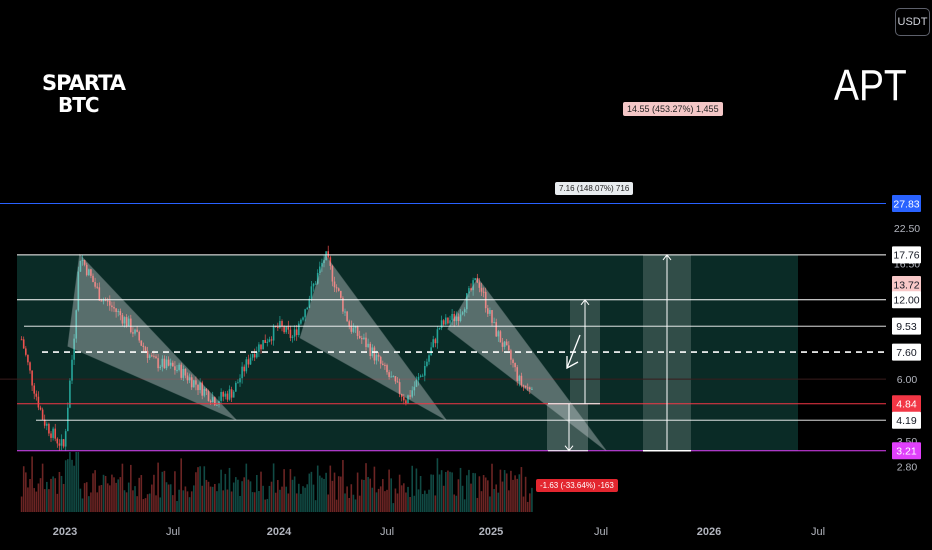 The width and height of the screenshot is (932, 550). I want to click on price-label-text: 3.21, so click(906, 452).